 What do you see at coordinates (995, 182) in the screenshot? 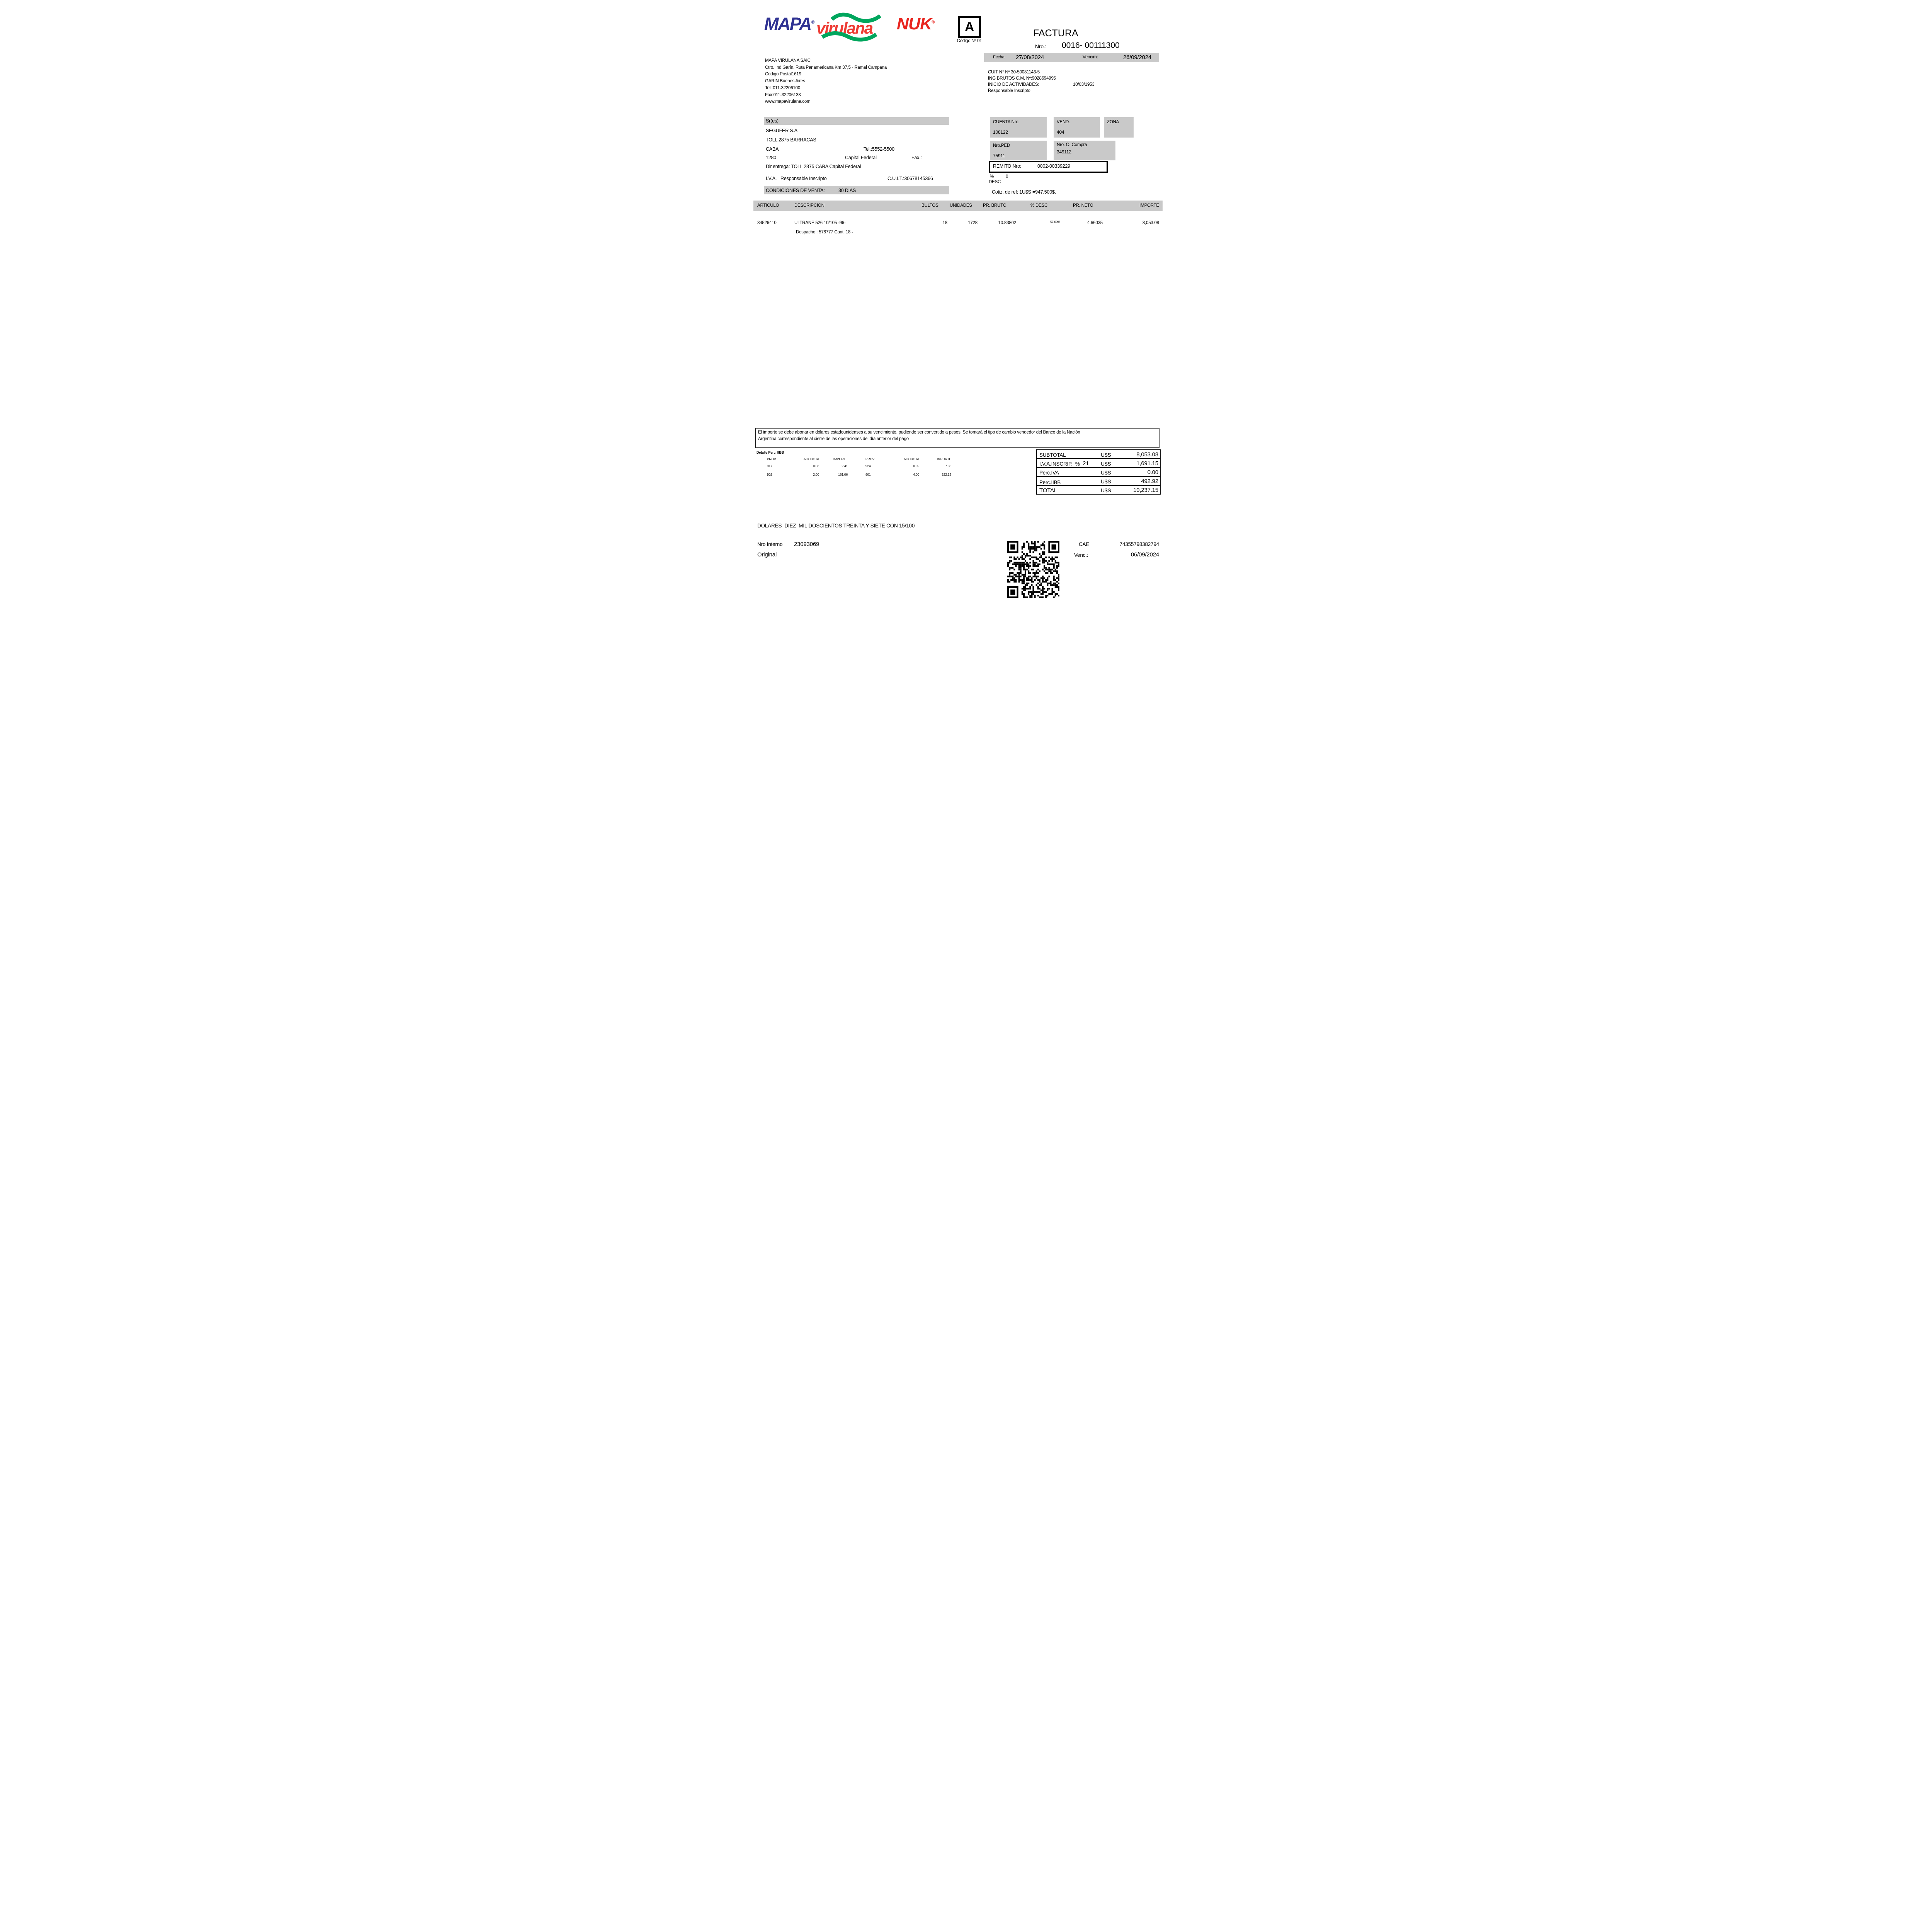
I see `desc-label: DESC` at bounding box center [995, 182].